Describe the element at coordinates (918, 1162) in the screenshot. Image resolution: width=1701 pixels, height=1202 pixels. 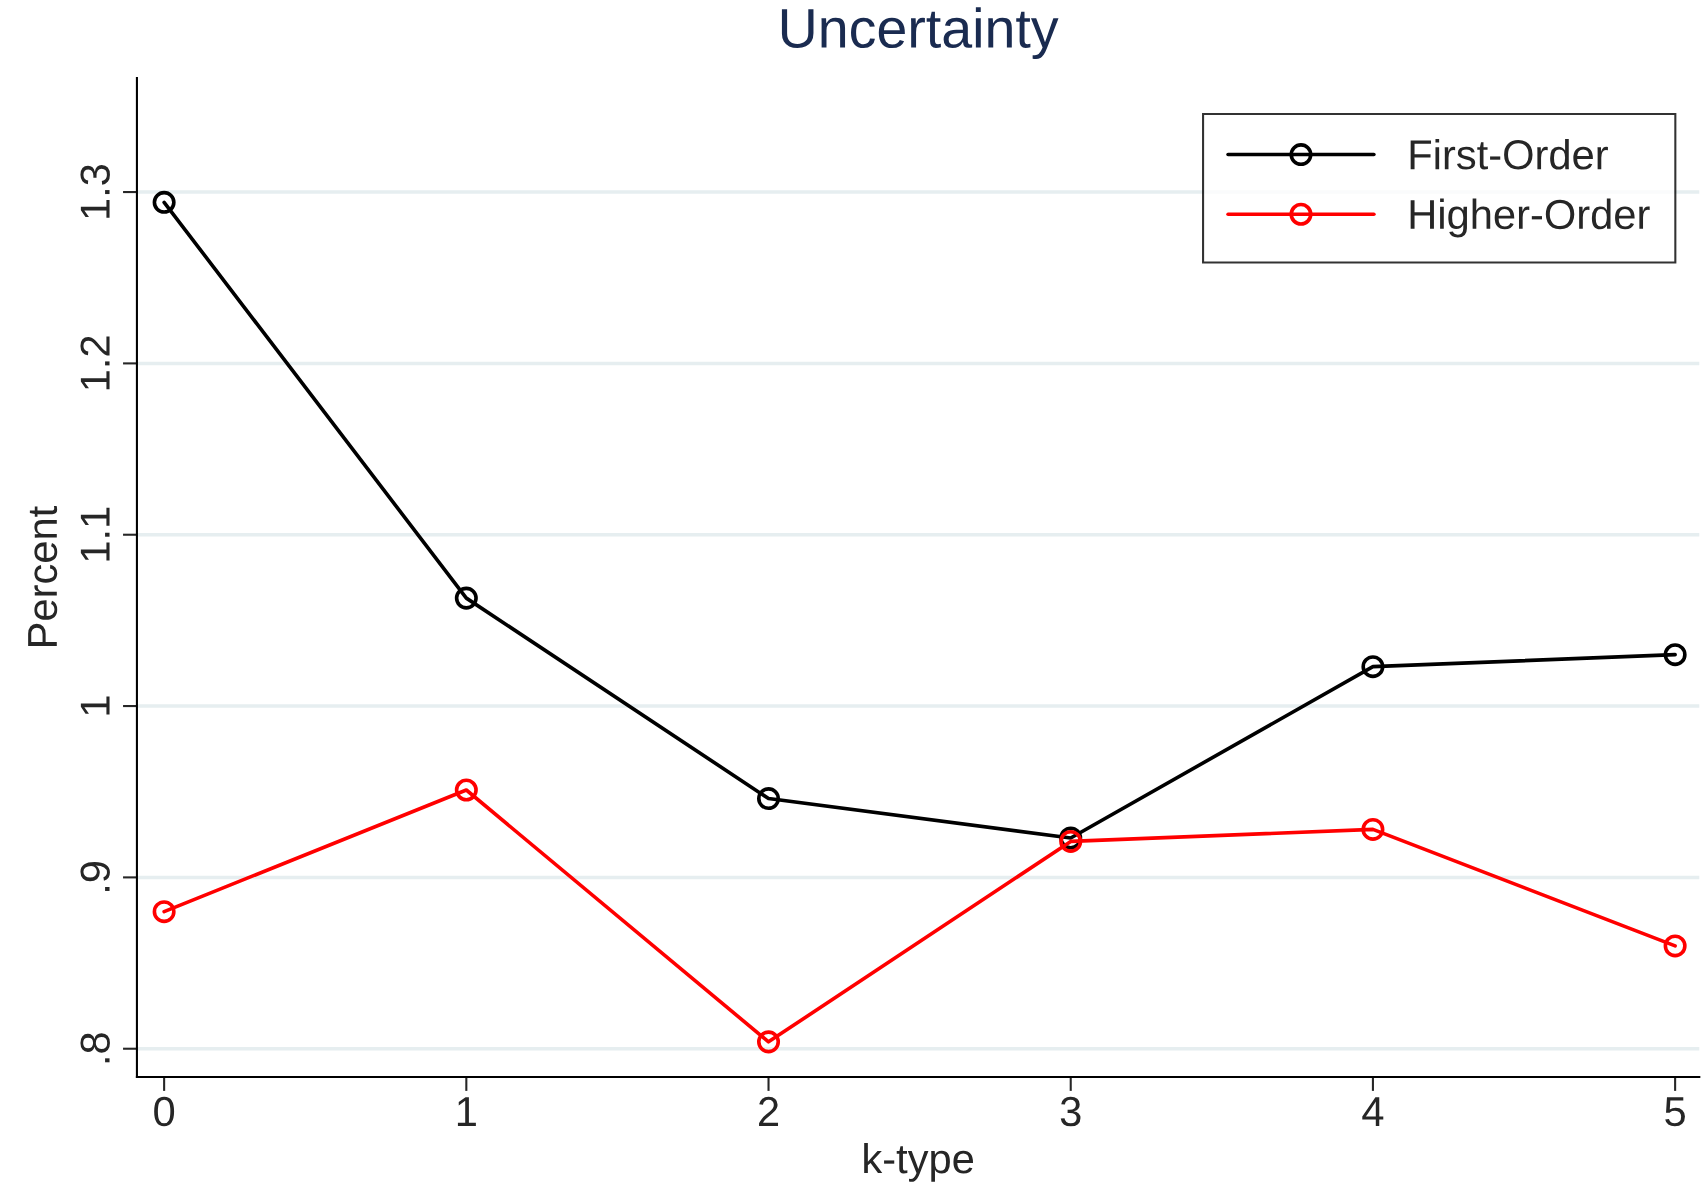
I see `x-axis-title: k-type` at that location.